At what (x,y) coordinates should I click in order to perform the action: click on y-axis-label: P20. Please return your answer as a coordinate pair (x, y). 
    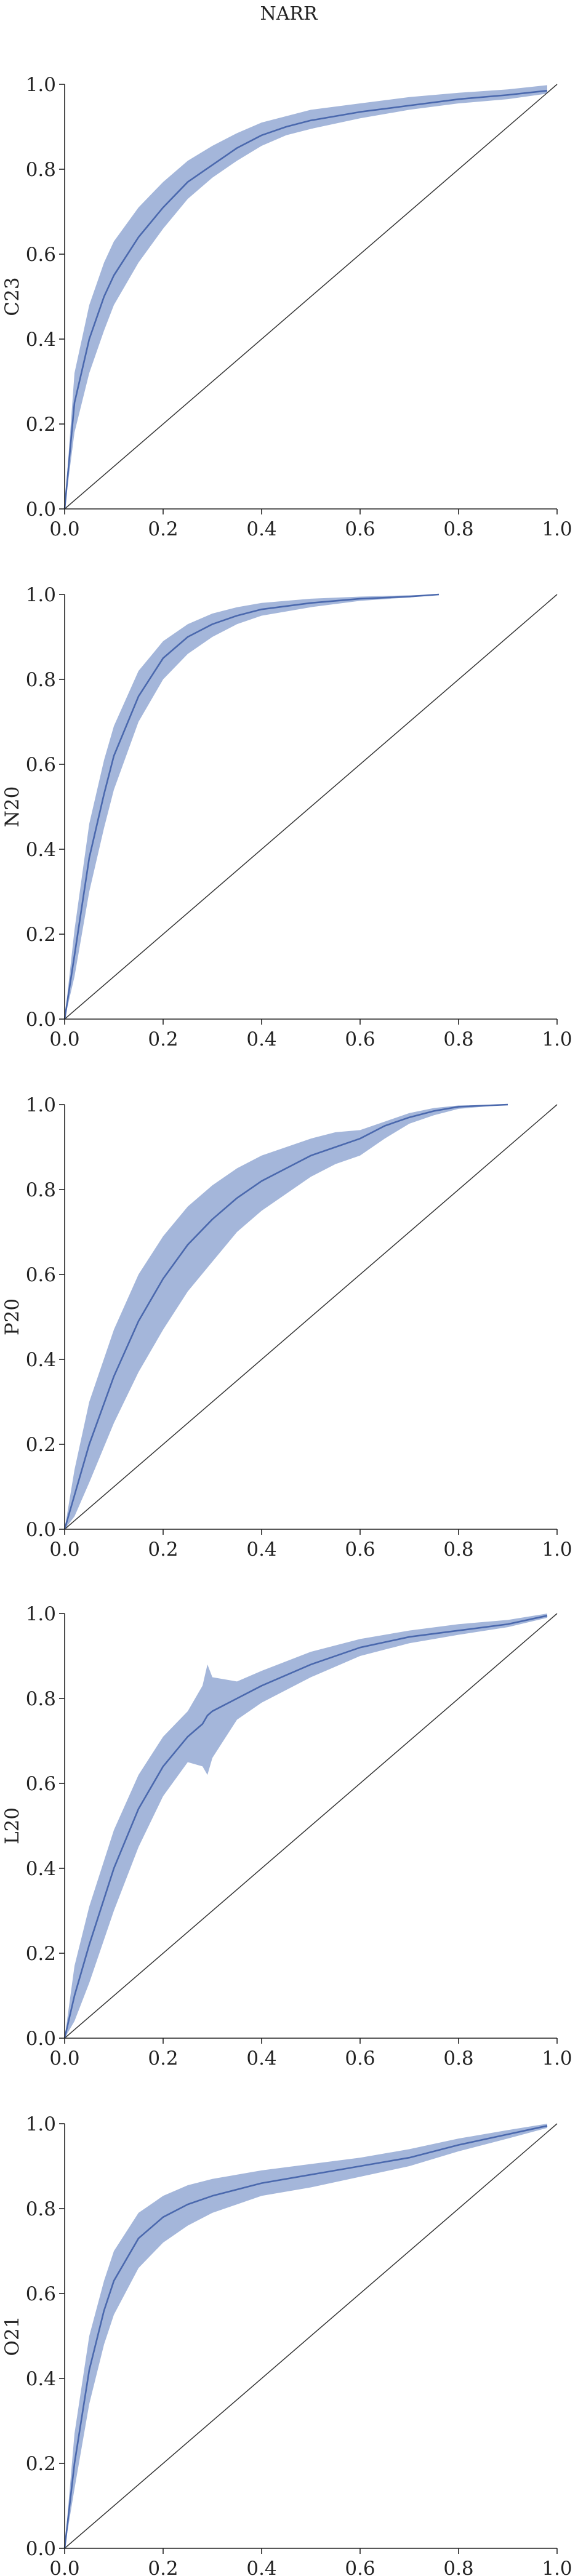
    Looking at the image, I should click on (12, 1316).